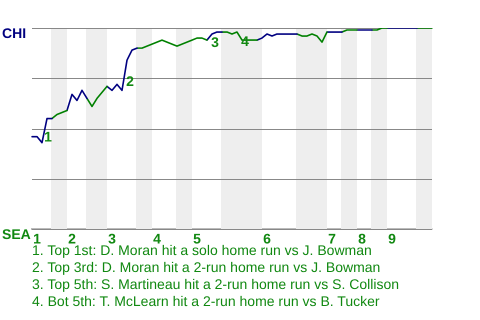  Describe the element at coordinates (392, 238) in the screenshot. I see `x-tick-label: 9` at that location.